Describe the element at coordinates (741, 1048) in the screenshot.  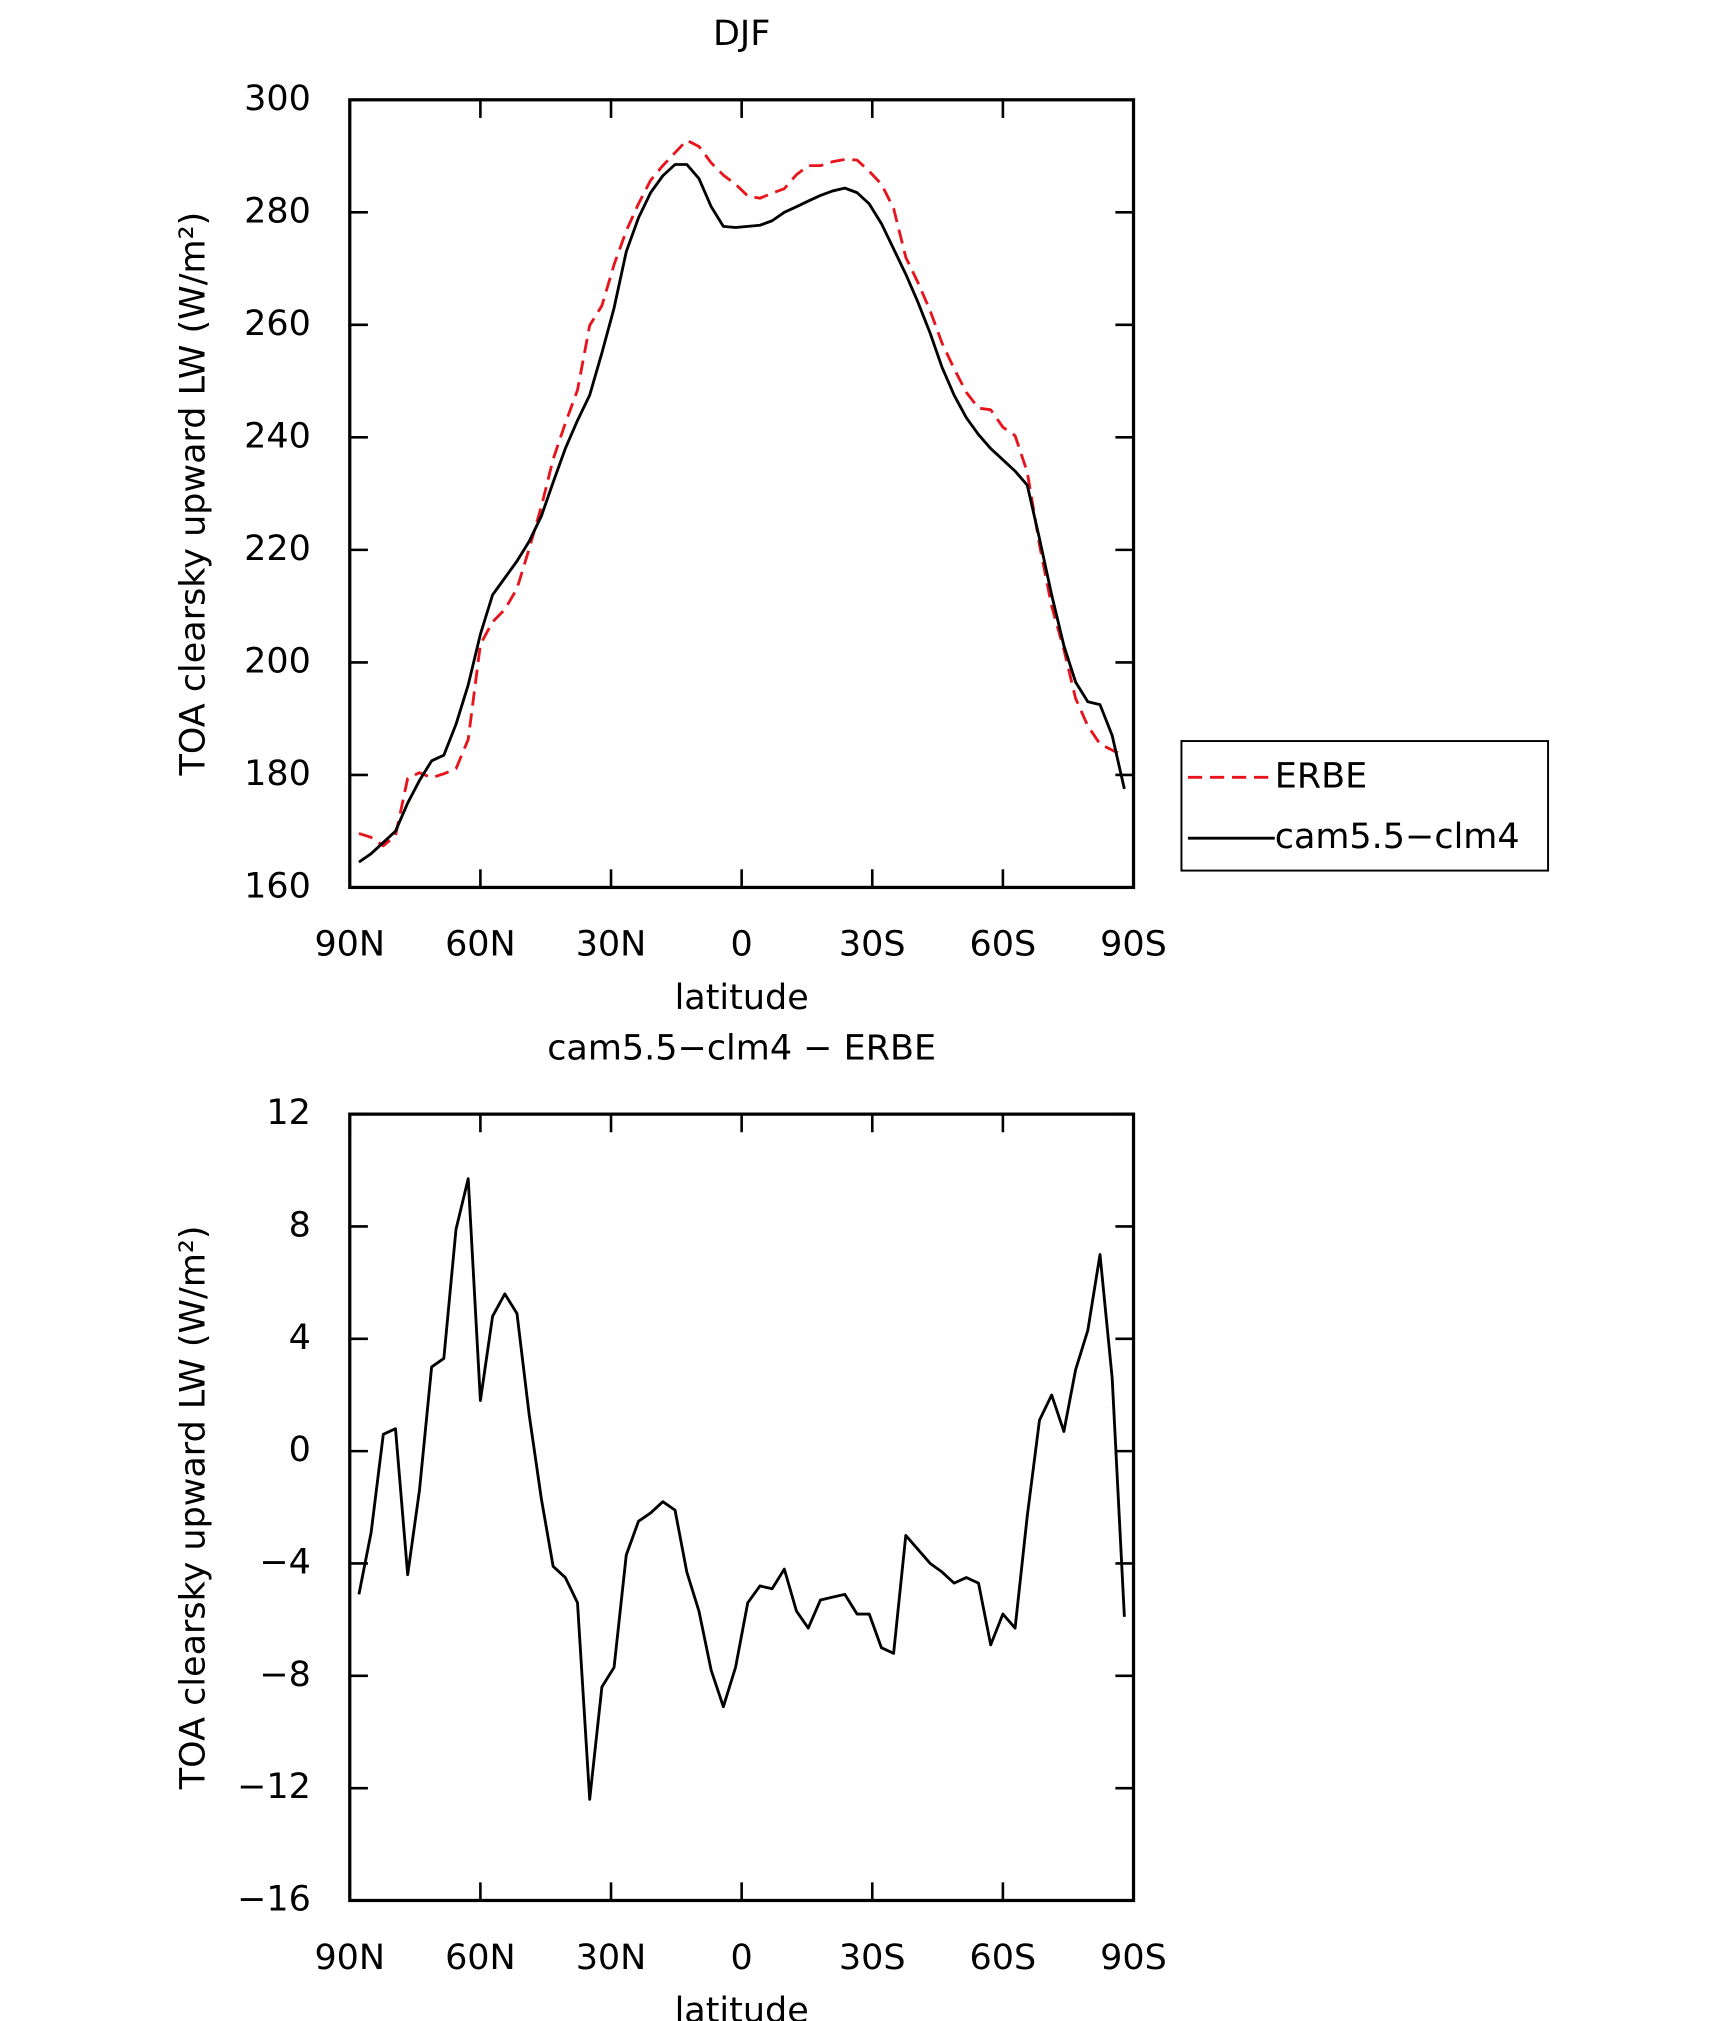
I see `chart-title: cam5.5−clm4 − ERBE` at that location.